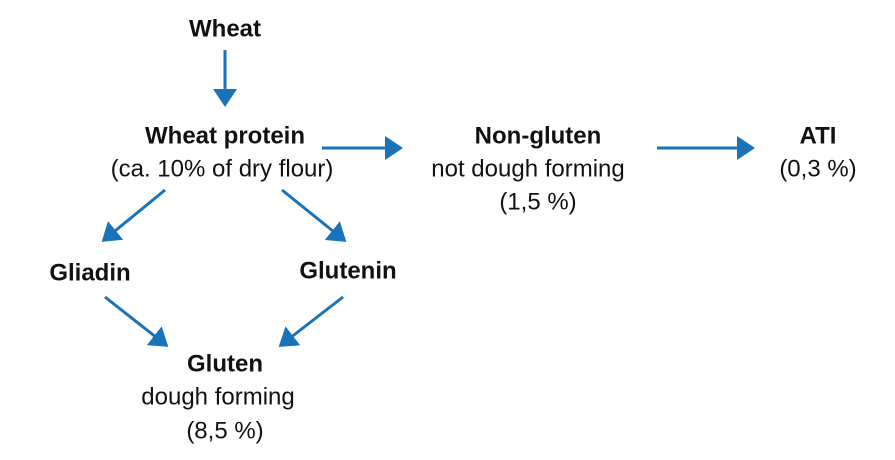 This screenshot has width=895, height=460. Describe the element at coordinates (222, 168) in the screenshot. I see `node-line: (ca. 10% of dry flour)` at that location.